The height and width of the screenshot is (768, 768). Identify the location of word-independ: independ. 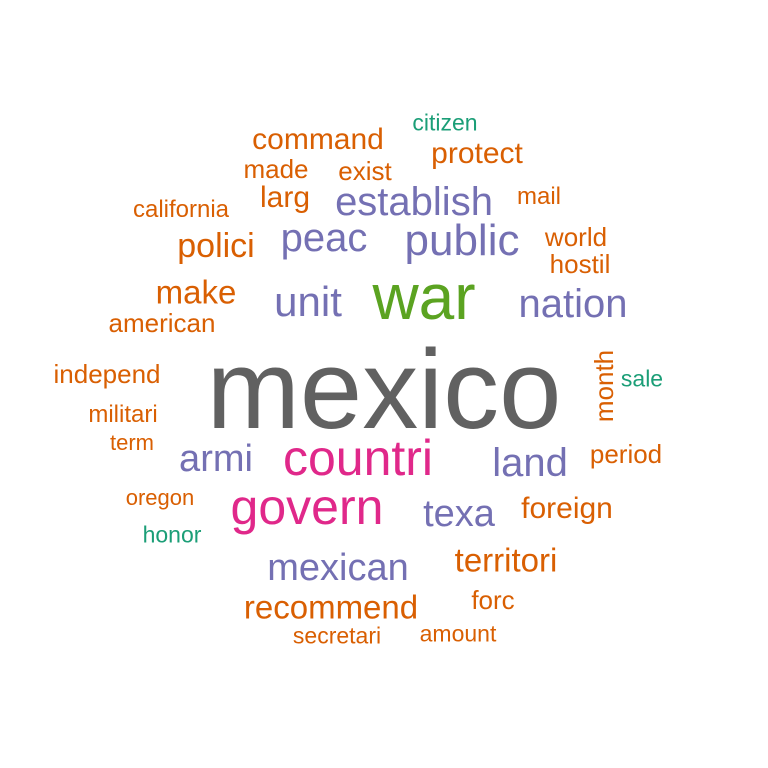
(107, 374).